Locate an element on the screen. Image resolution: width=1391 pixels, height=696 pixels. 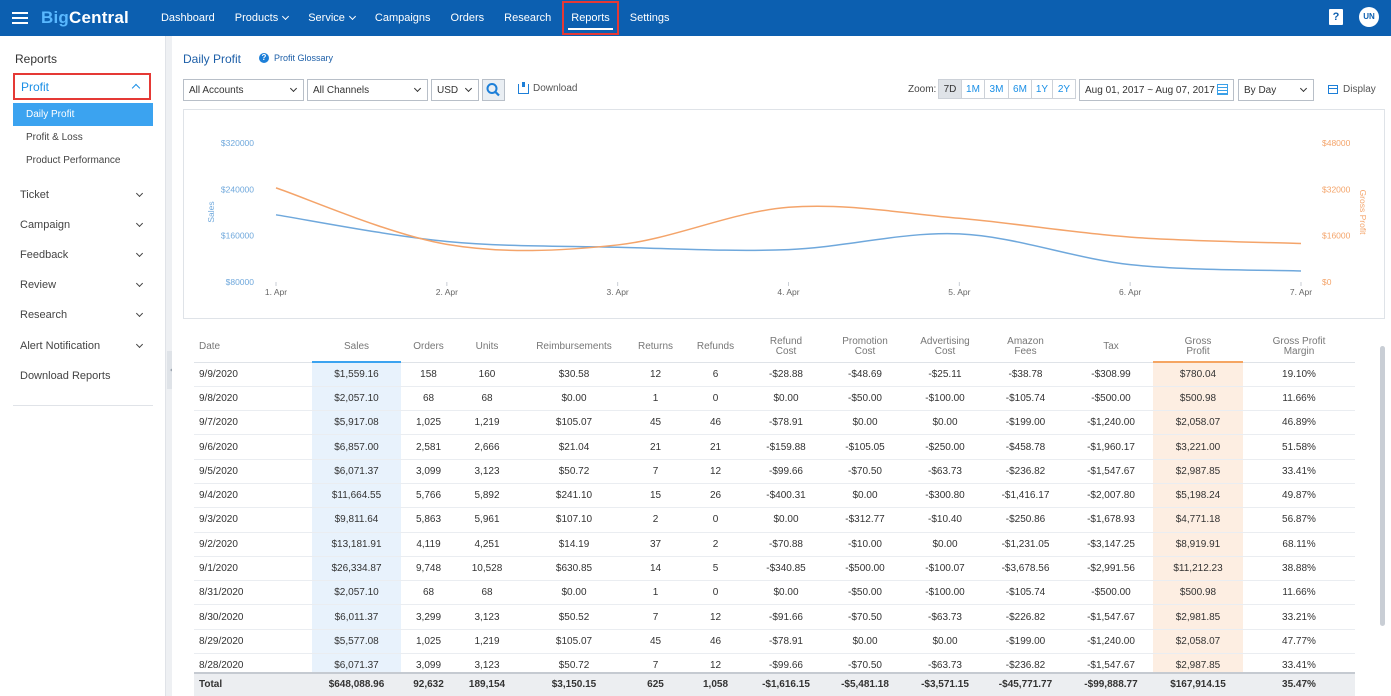
column-header-tax: Tax is located at coordinates (1111, 347).